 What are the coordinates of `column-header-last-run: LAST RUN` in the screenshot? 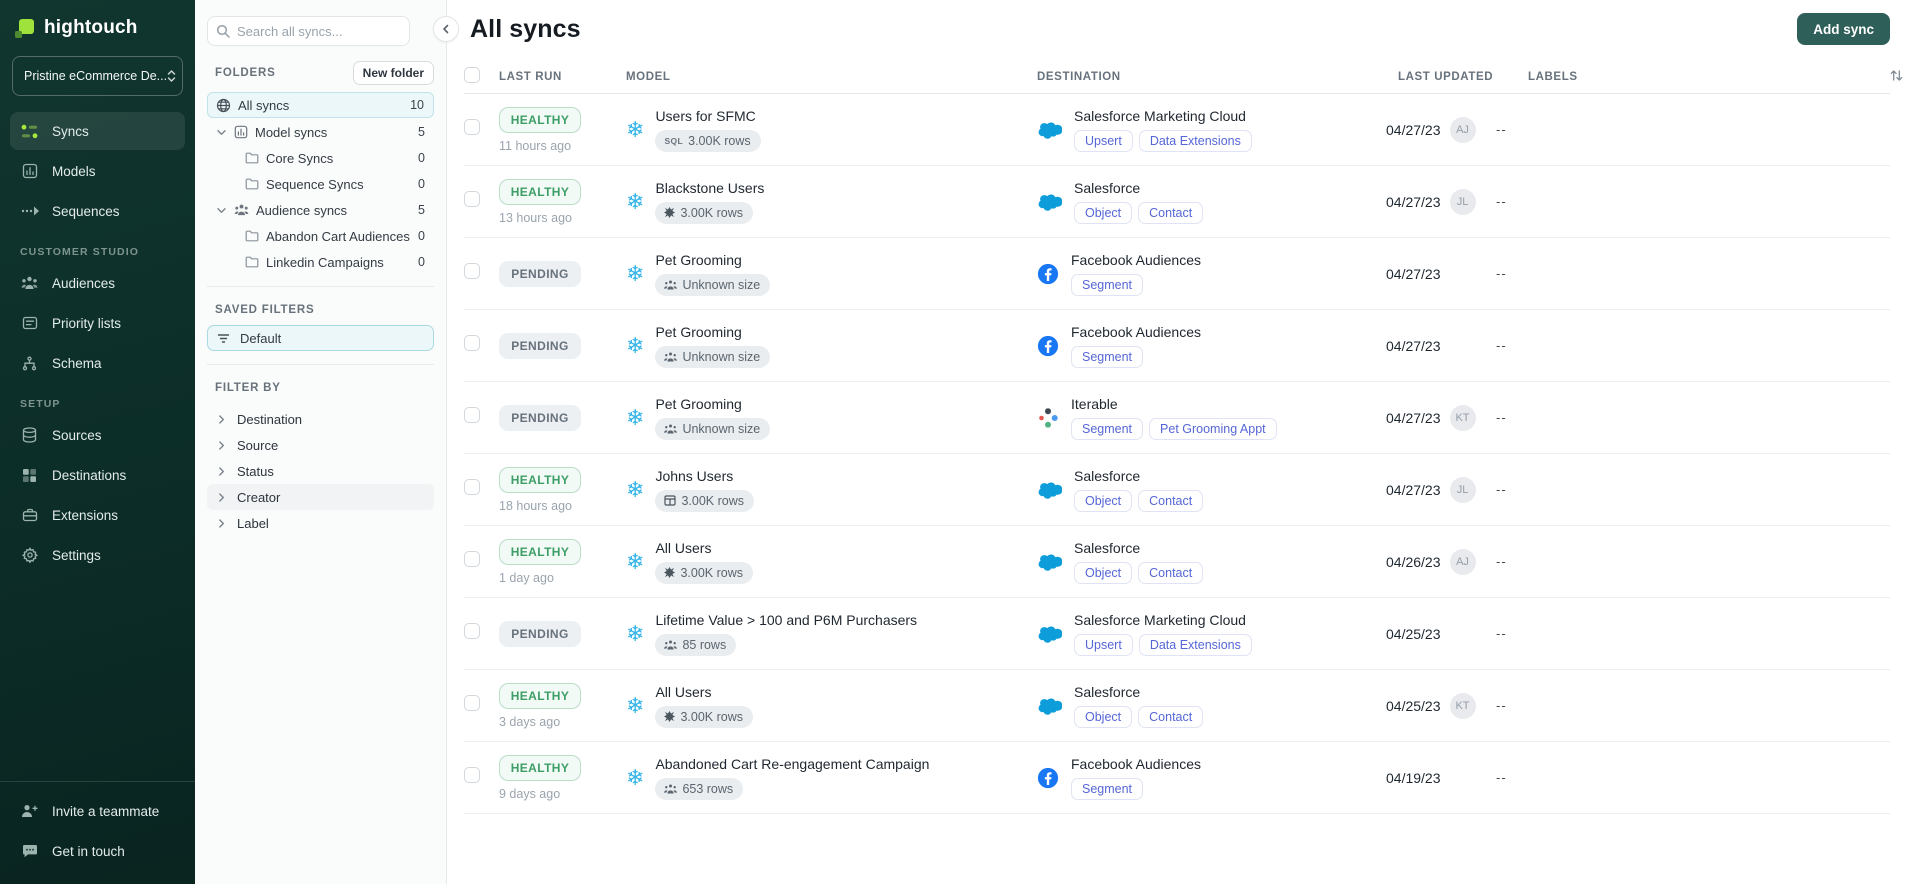 It's located at (530, 76).